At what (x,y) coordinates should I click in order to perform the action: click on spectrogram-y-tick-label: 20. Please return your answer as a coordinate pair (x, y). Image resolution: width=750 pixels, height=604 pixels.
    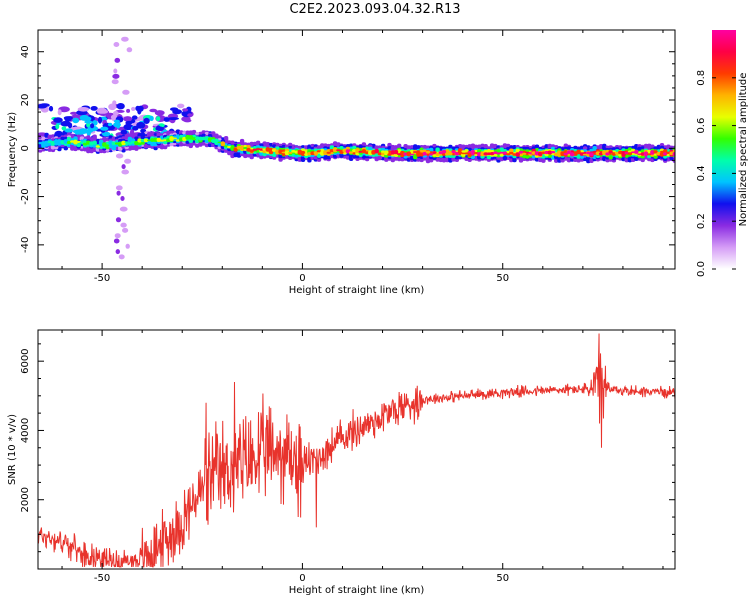
    Looking at the image, I should click on (25, 100).